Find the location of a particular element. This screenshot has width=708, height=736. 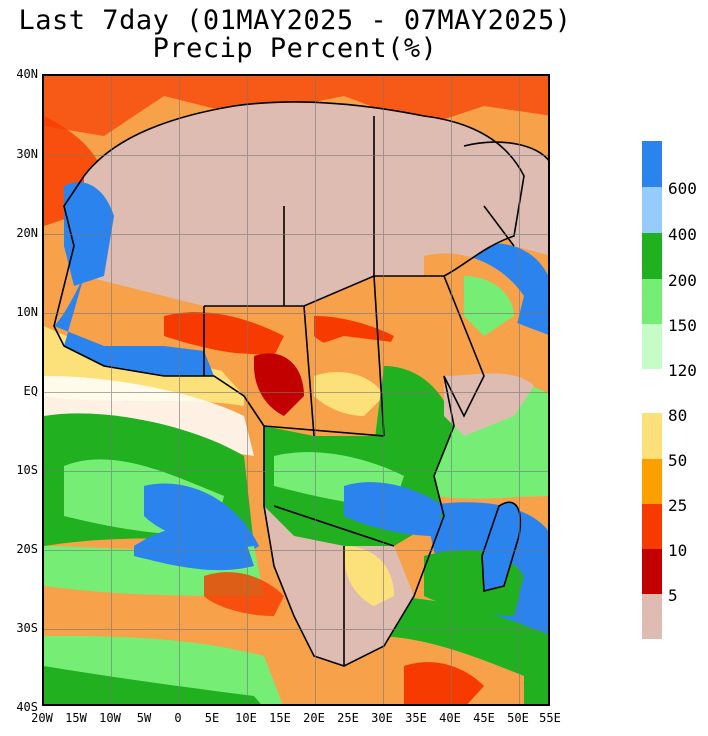

lat-label-20s: 20S is located at coordinates (27, 549).